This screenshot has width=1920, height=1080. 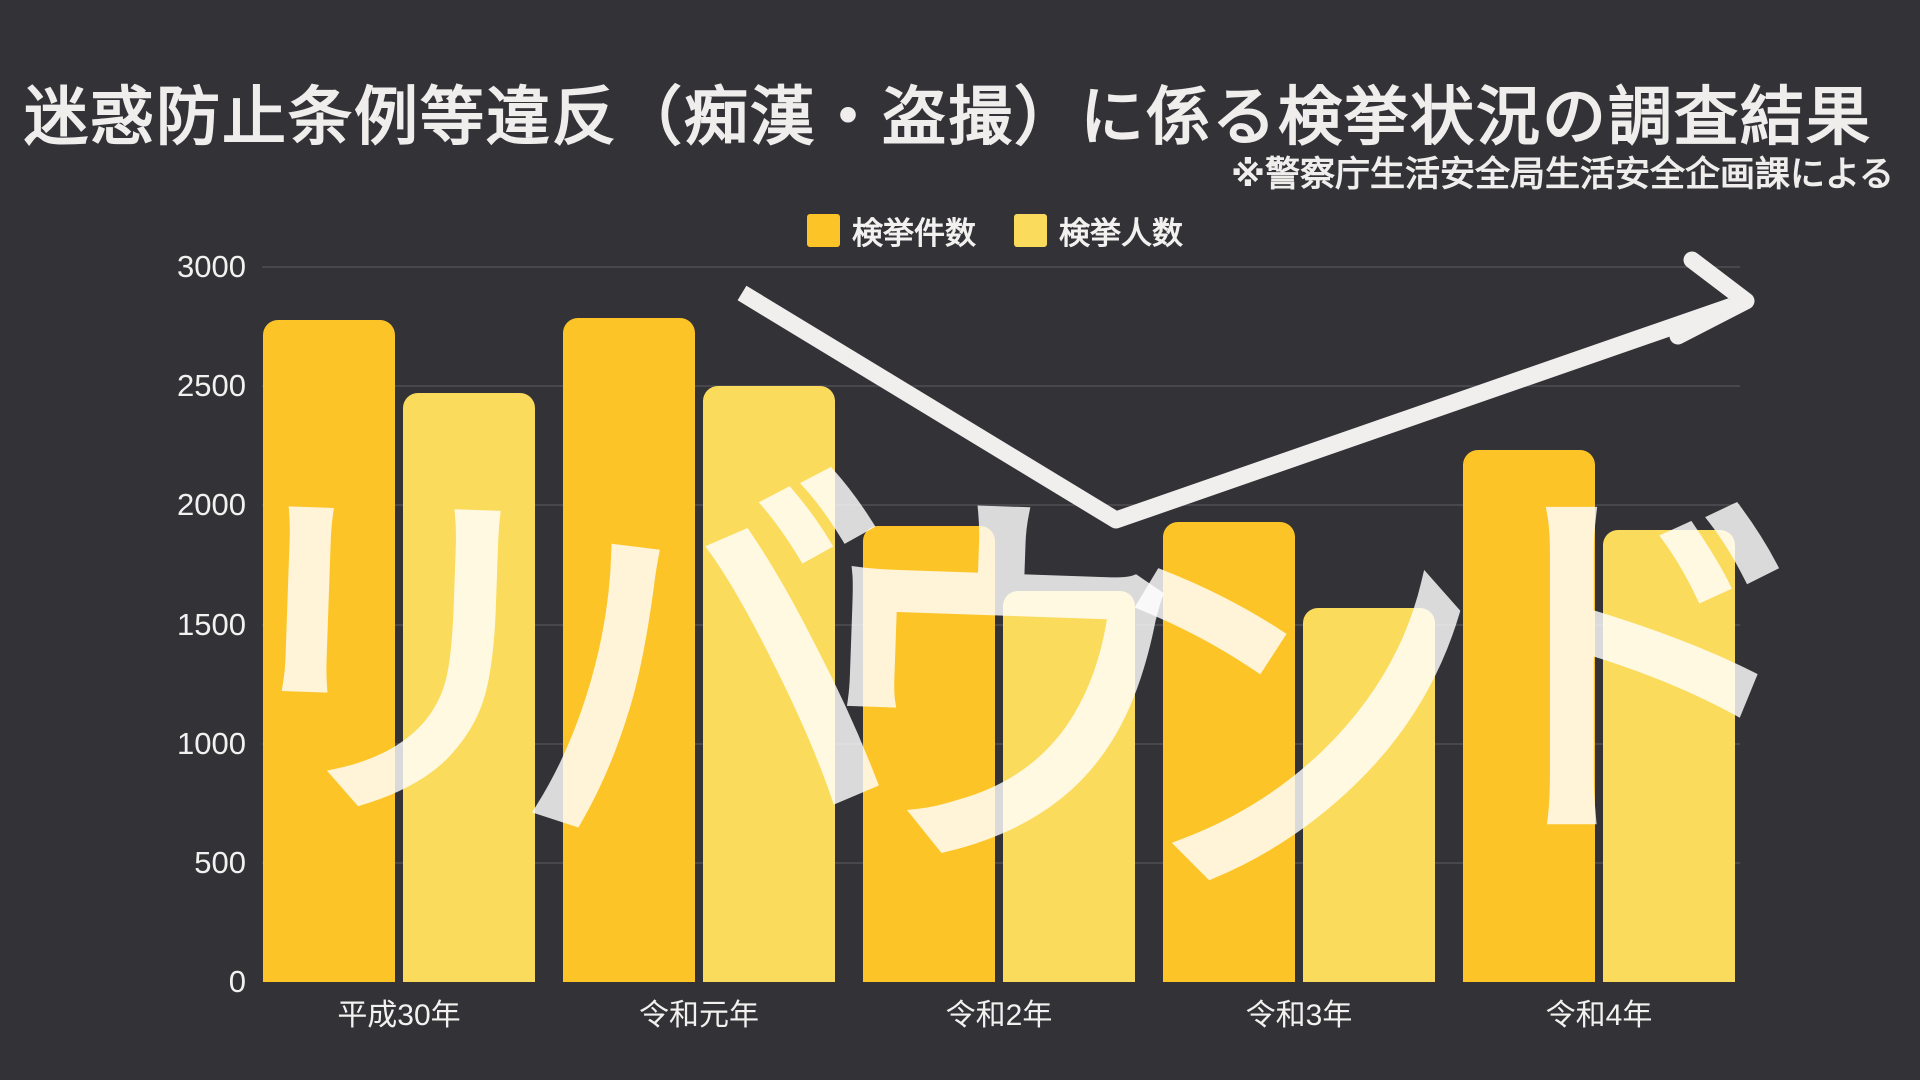 I want to click on source-note: ※警察庁生活安全局生活安全企画課による, so click(x=1562, y=174).